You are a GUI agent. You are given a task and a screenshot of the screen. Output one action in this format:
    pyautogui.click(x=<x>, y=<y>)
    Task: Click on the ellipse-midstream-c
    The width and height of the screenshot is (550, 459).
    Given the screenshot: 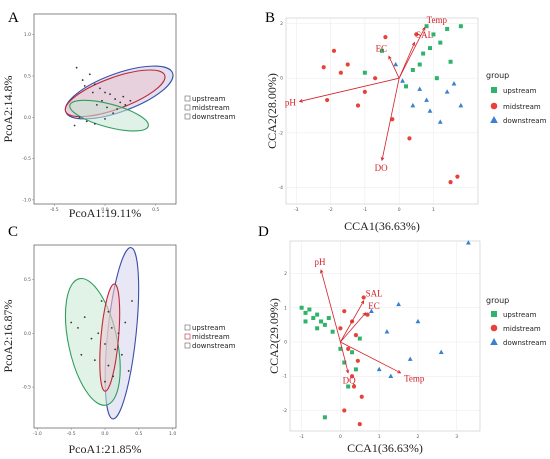 What is the action you would take?
    pyautogui.click(x=110, y=337)
    